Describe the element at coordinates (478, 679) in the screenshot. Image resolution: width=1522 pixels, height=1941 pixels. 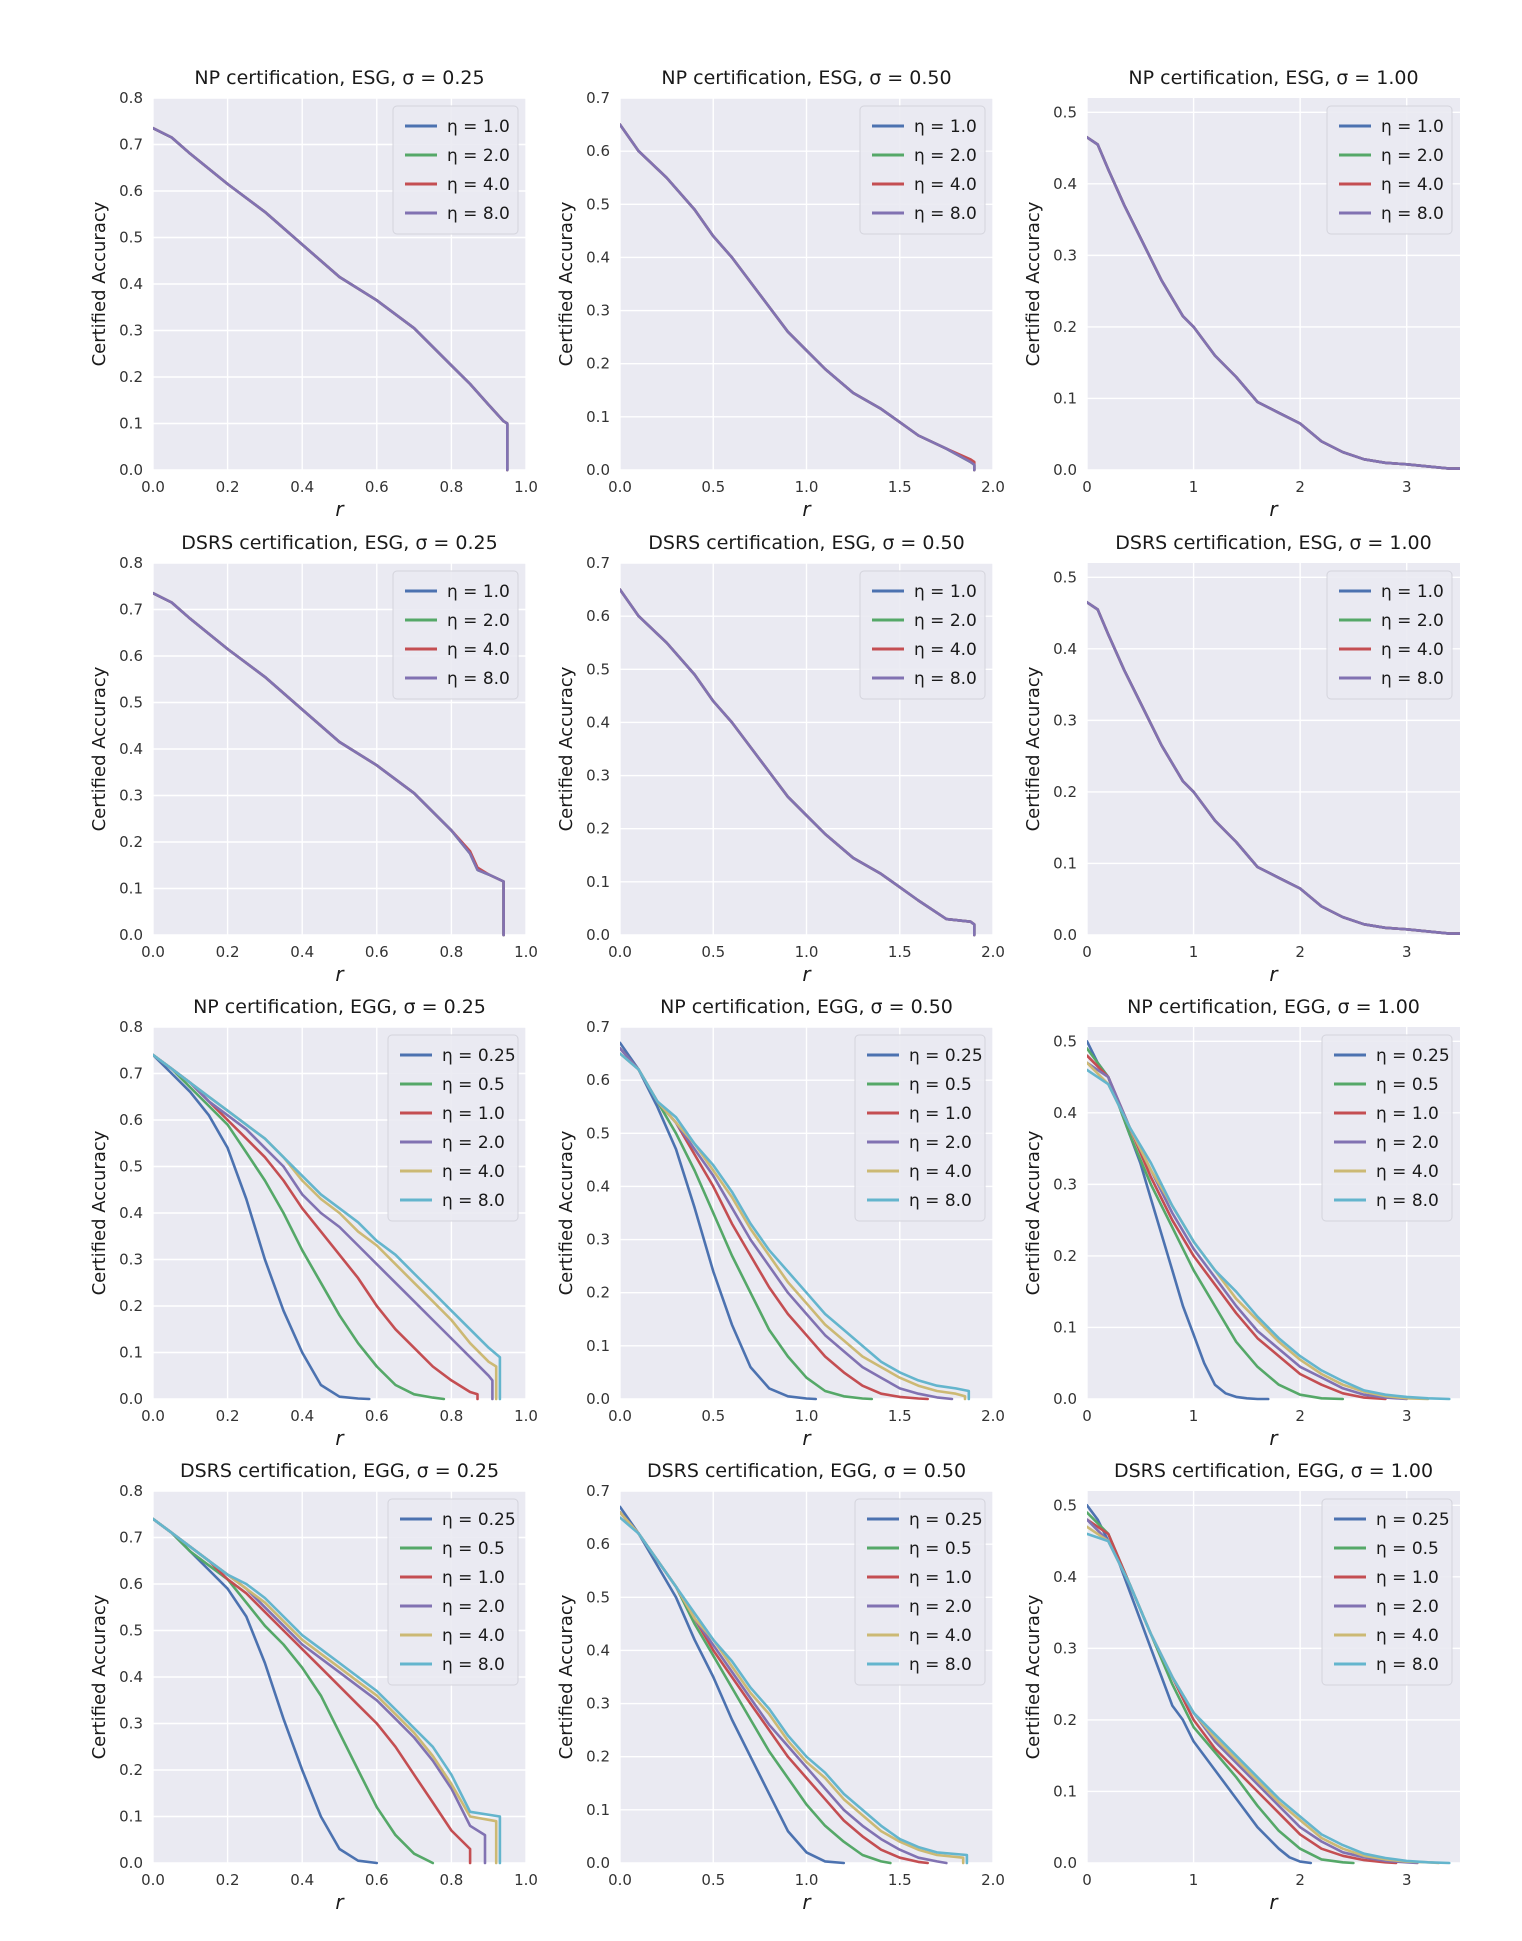
I see `legend-label-4: η = 8.0` at that location.